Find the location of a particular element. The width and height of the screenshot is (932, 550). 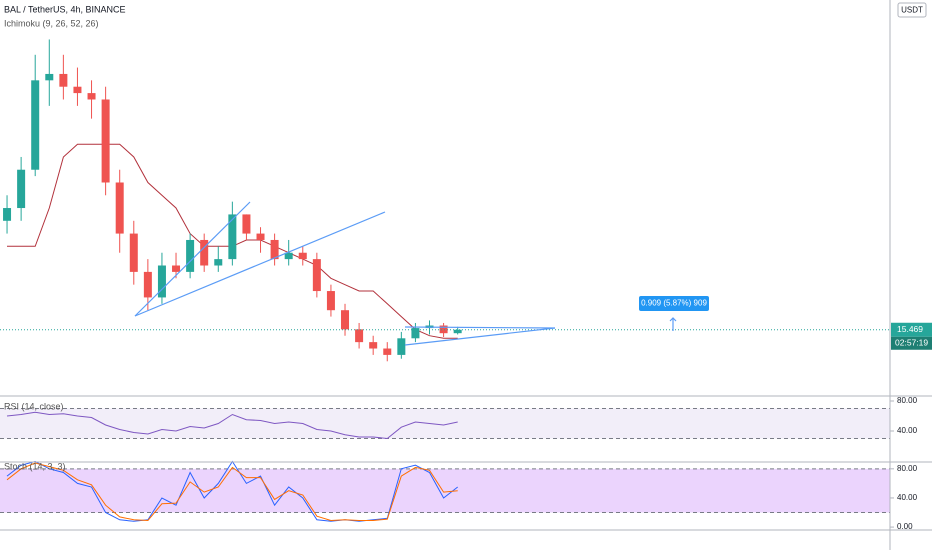

last-price-box is located at coordinates (911, 329).